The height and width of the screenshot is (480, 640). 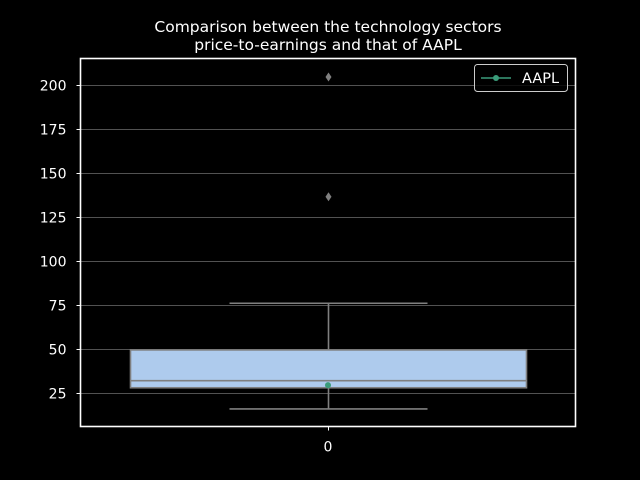 I want to click on y-axis-ticks: 25 50 75 100 125 150 175 200, so click(x=60, y=241).